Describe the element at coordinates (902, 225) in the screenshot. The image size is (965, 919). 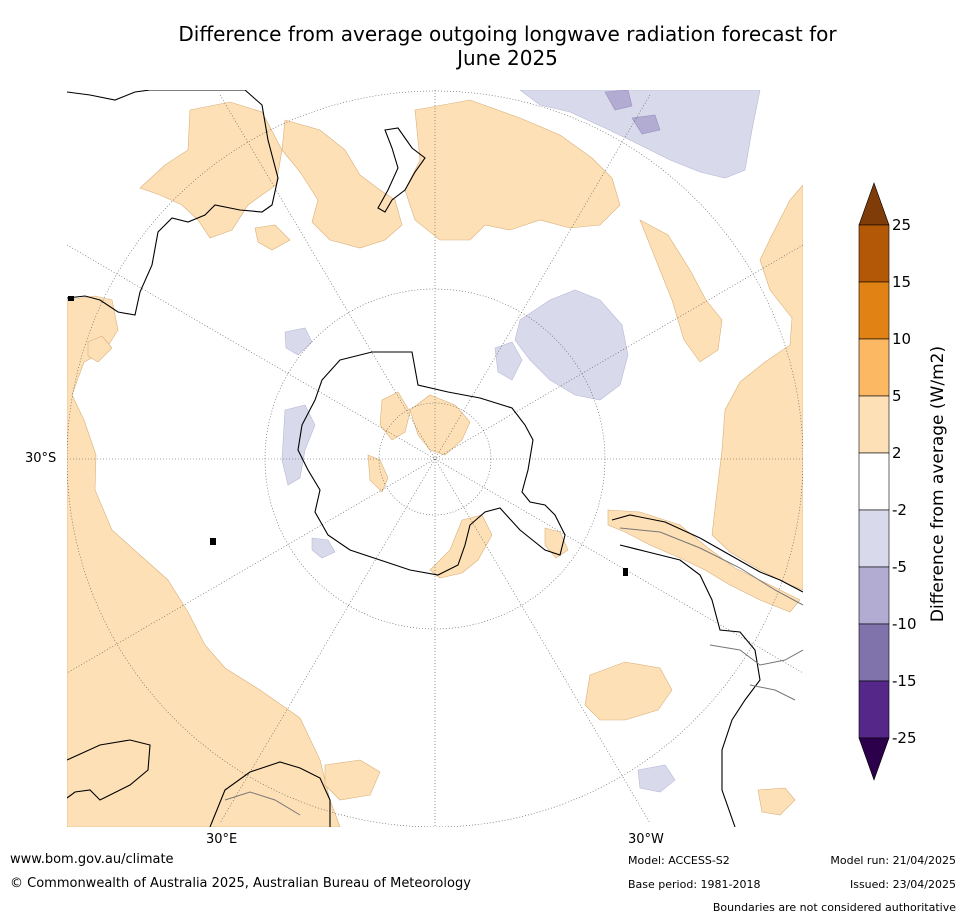
I see `colorbar-tick-label: 25` at that location.